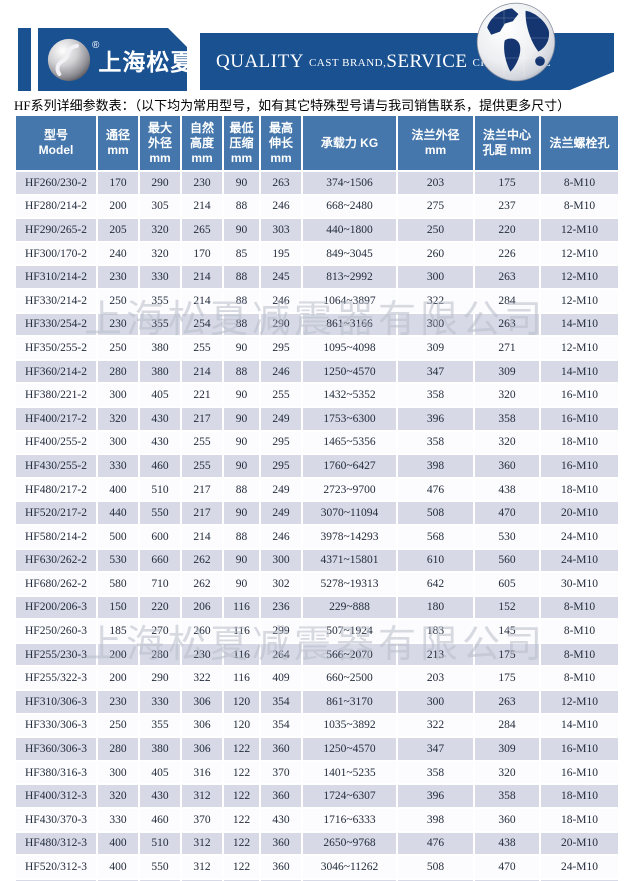 The width and height of the screenshot is (625, 881). Describe the element at coordinates (435, 513) in the screenshot. I see `cell-flange-od-mm: 508` at that location.